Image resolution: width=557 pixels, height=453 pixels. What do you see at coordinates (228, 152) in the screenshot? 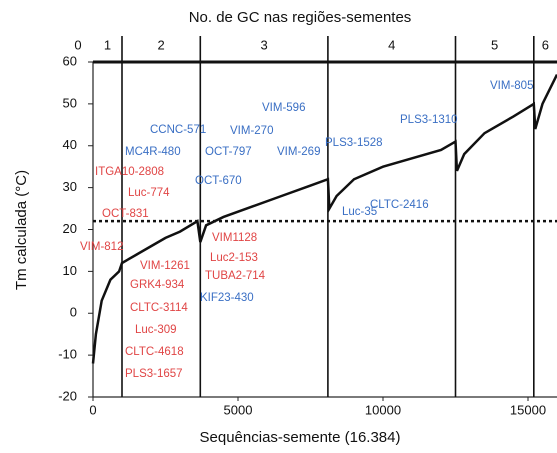
I see `annotation: OCT-797` at bounding box center [228, 152].